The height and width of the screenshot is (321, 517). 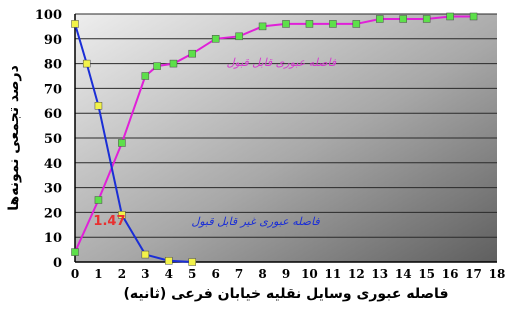 I want to click on x-tick-label: 6, so click(x=215, y=274).